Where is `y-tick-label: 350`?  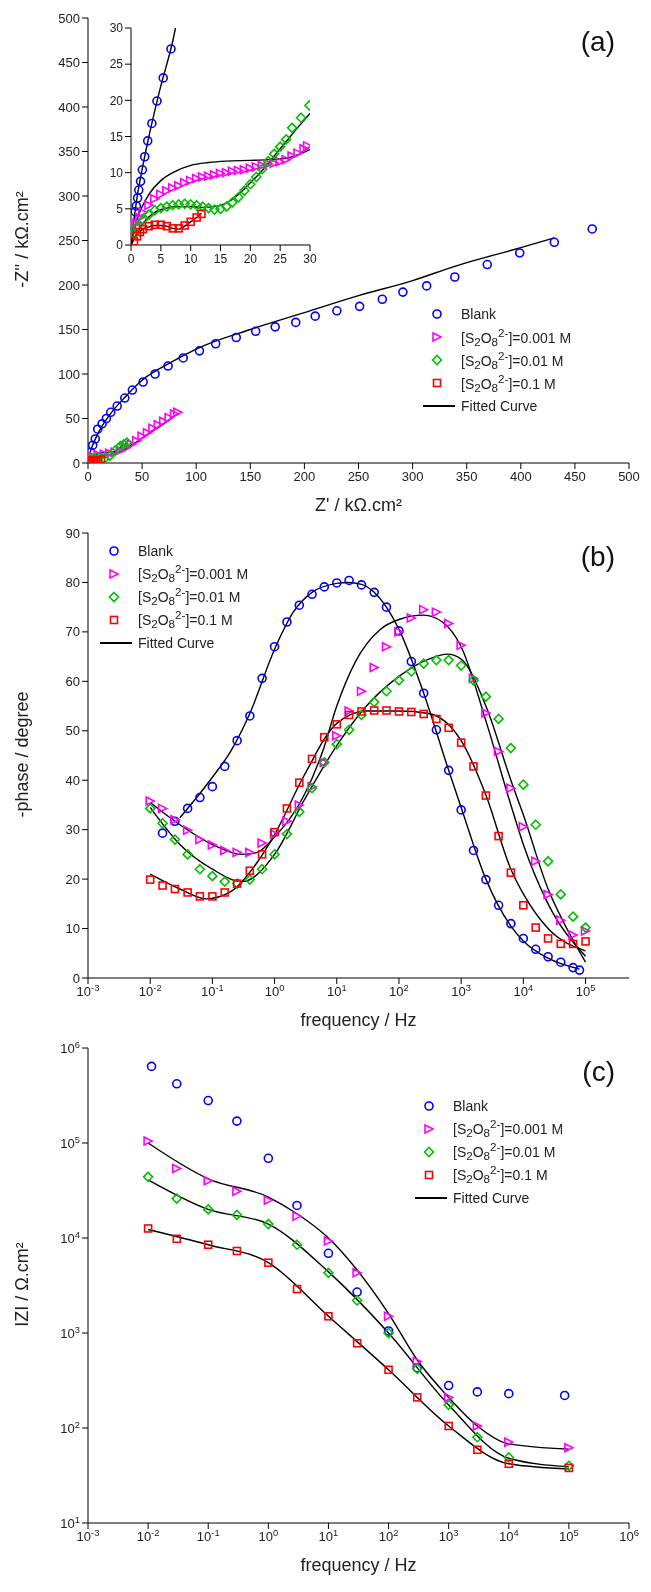
y-tick-label: 350 is located at coordinates (69, 152).